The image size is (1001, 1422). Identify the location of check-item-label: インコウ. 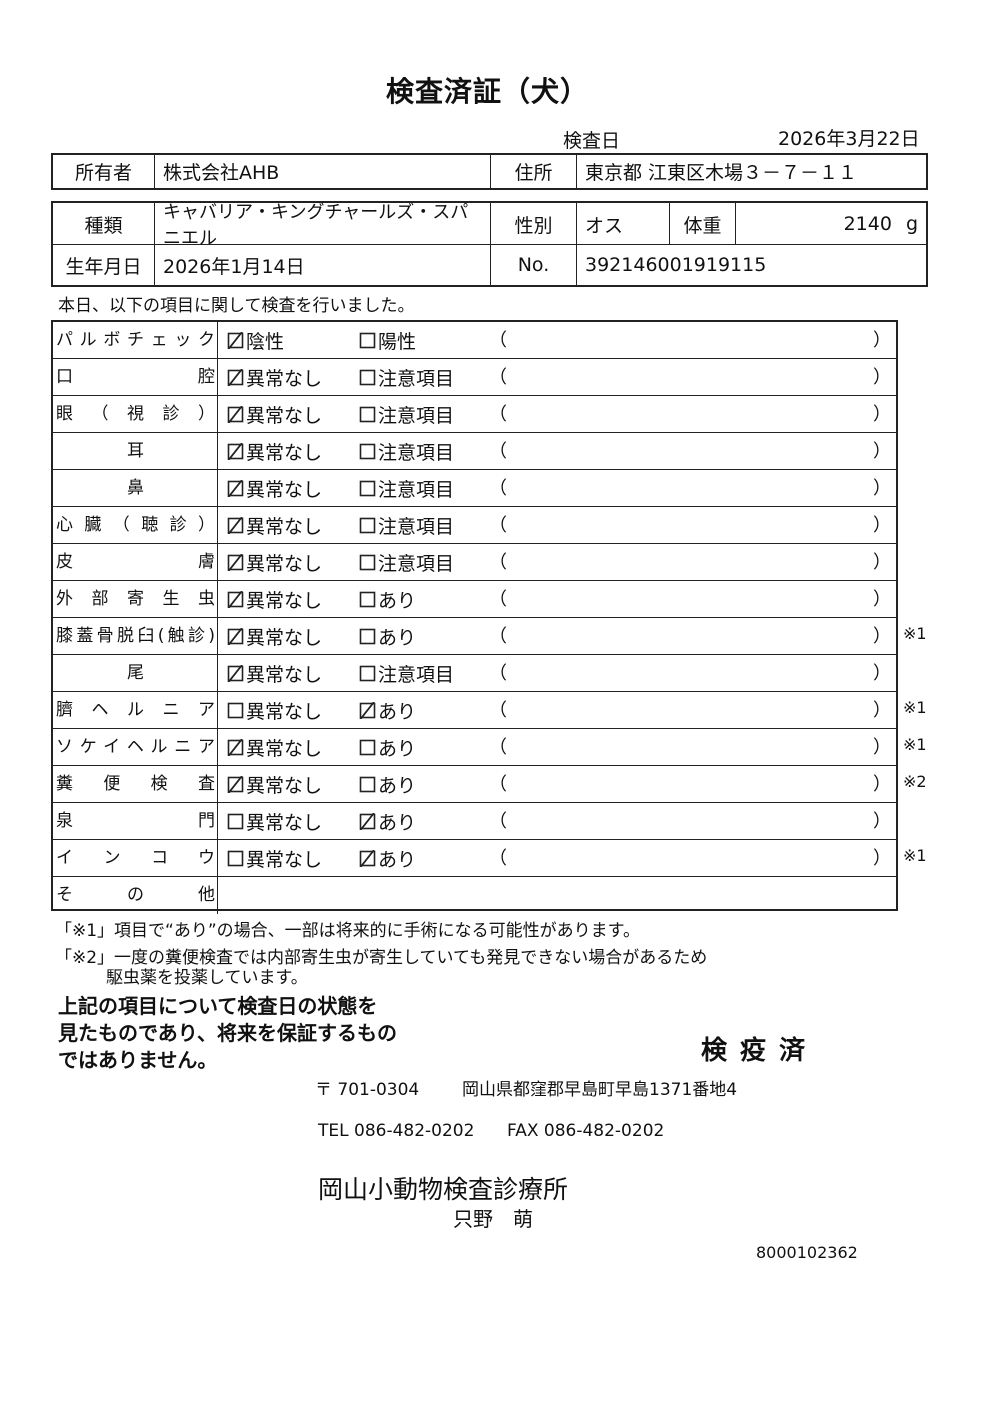
(137, 858).